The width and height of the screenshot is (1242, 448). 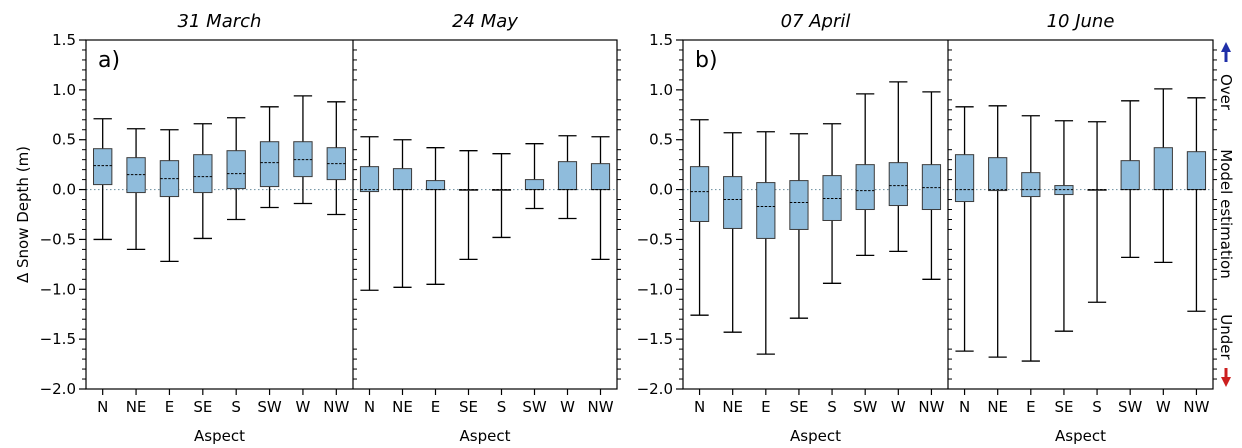 I want to click on subplot-title: 07 April, so click(x=816, y=21).